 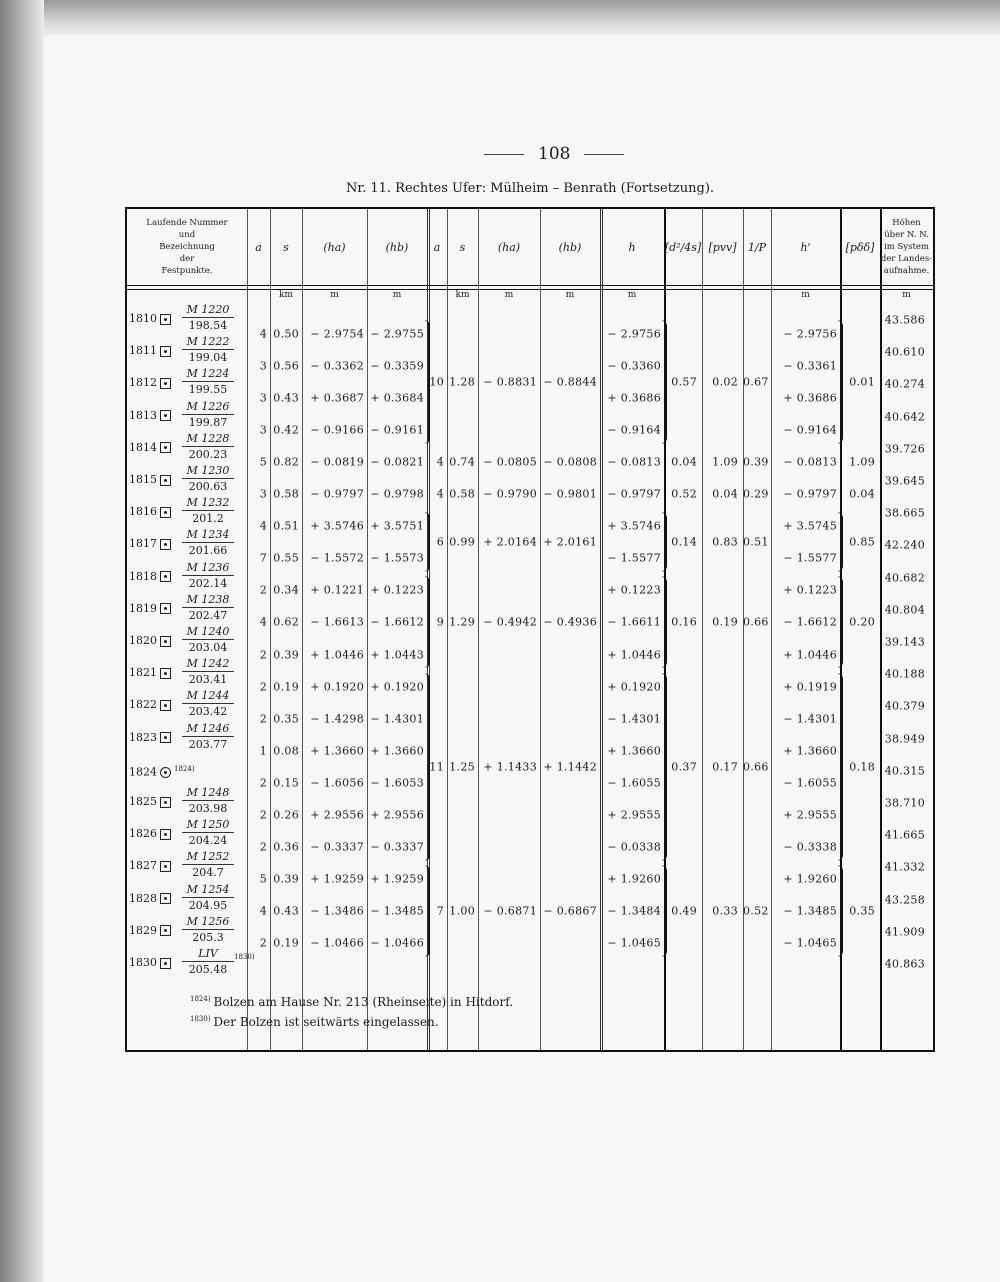 What do you see at coordinates (208, 599) in the screenshot?
I see `mark-name: M 1238` at bounding box center [208, 599].